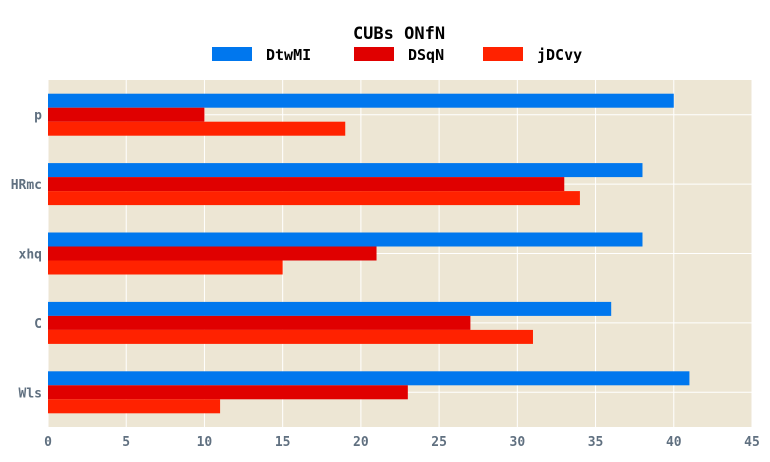  I want to click on bar-DSqN-C, so click(259, 322).